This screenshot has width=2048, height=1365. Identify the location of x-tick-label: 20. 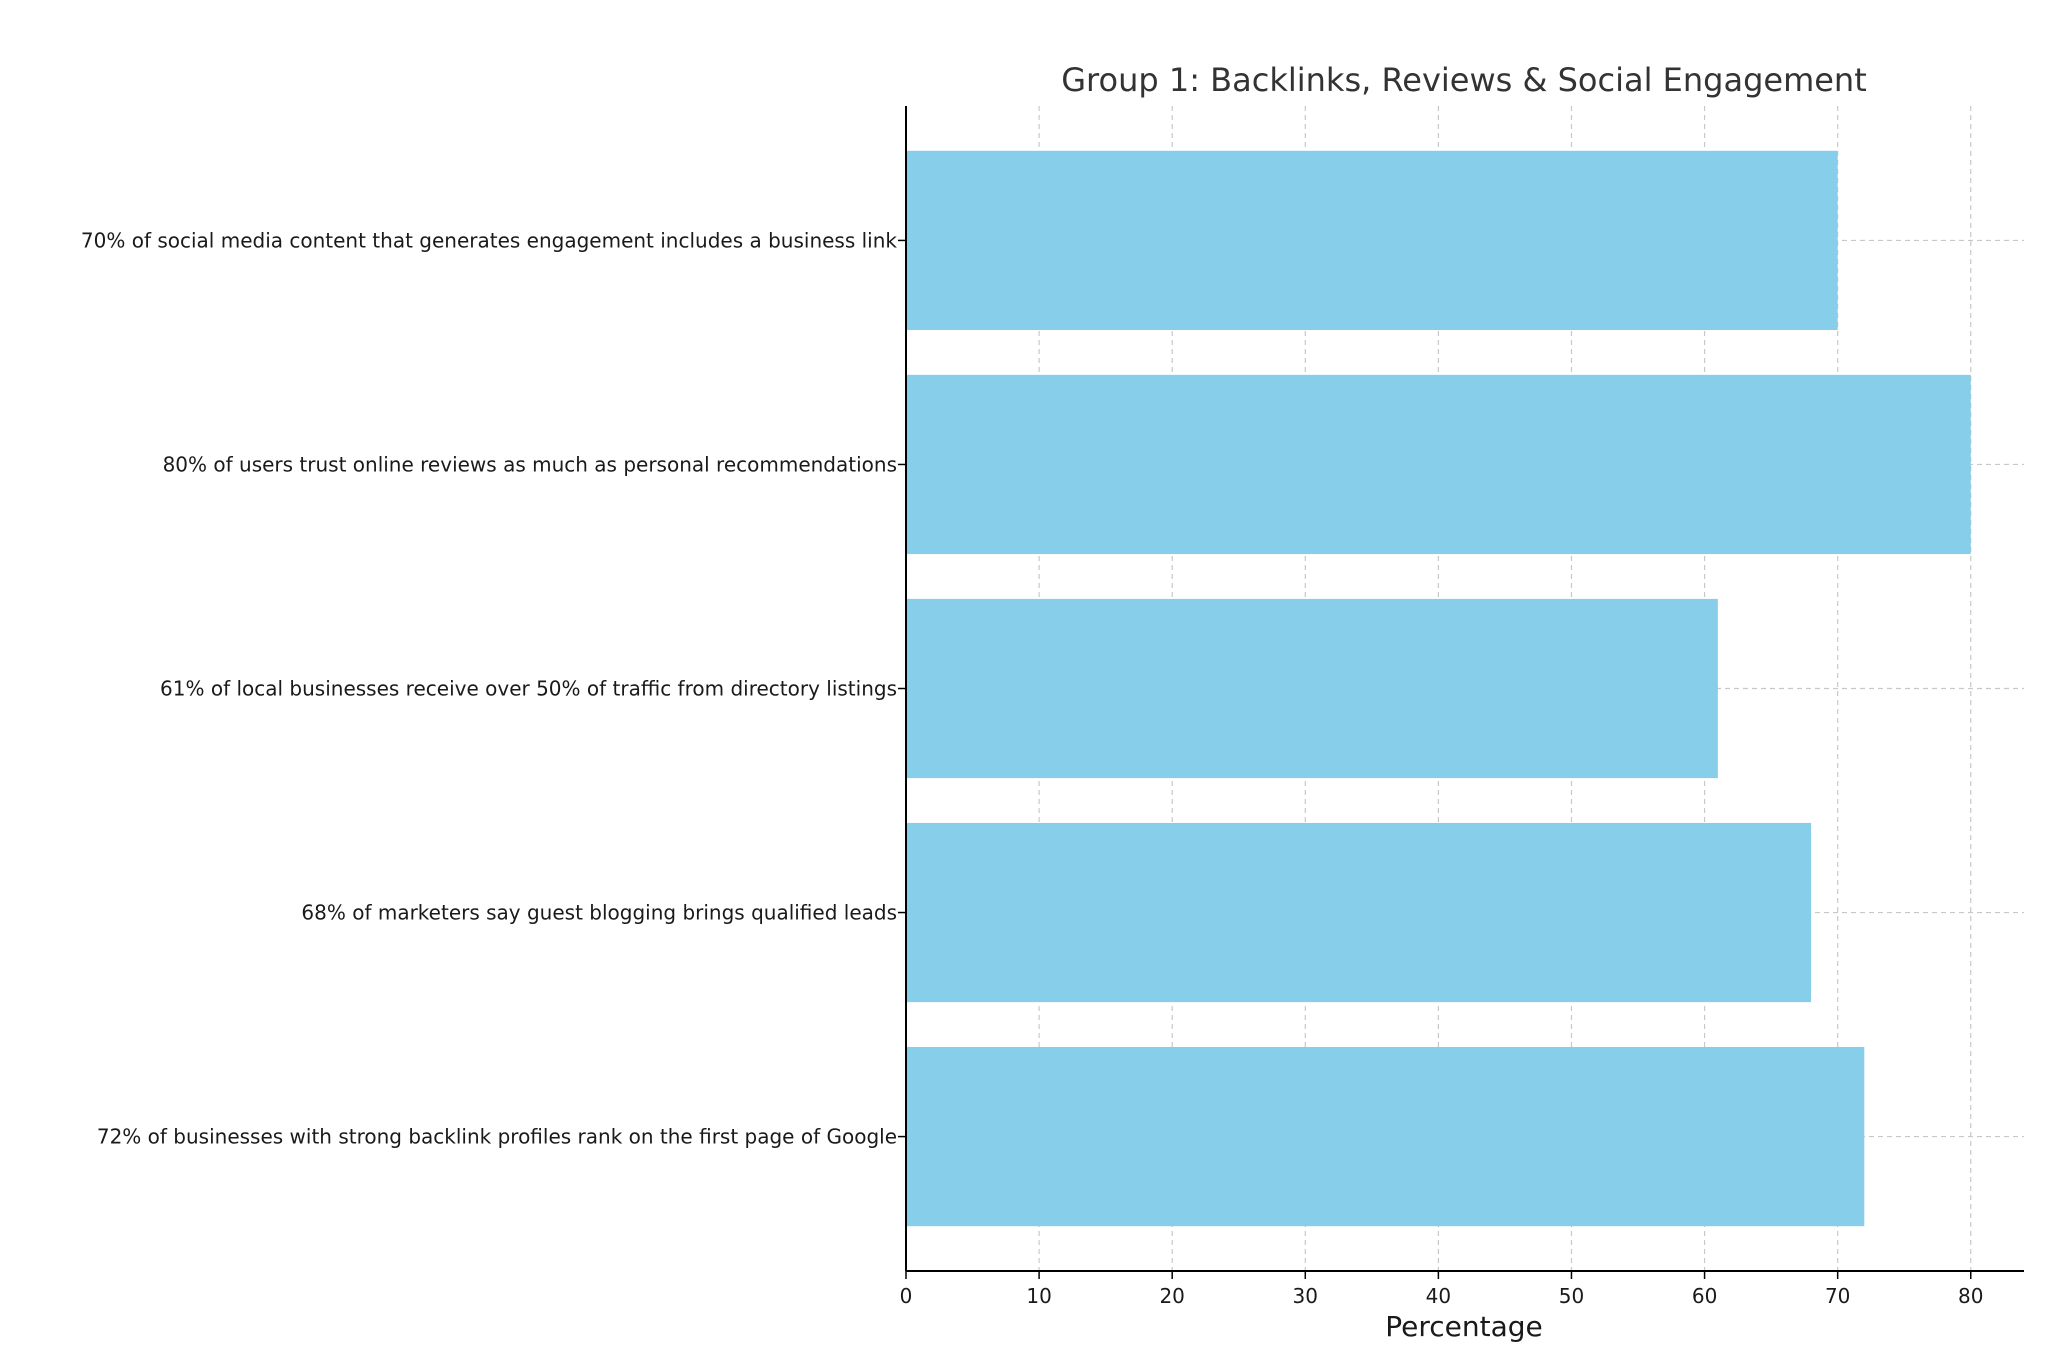
(1171, 1296).